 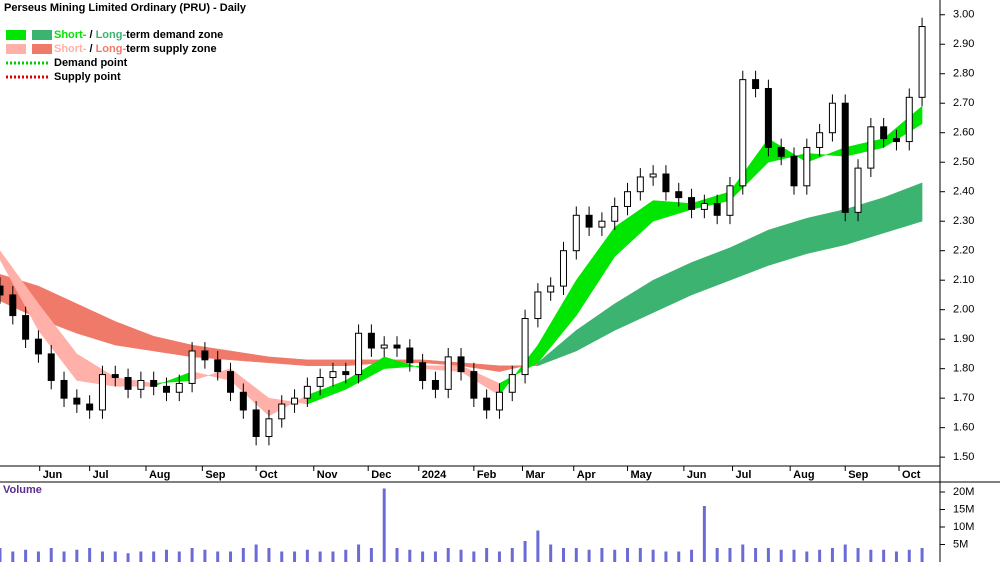 I want to click on legend-text-part: Short-, so click(x=70, y=49).